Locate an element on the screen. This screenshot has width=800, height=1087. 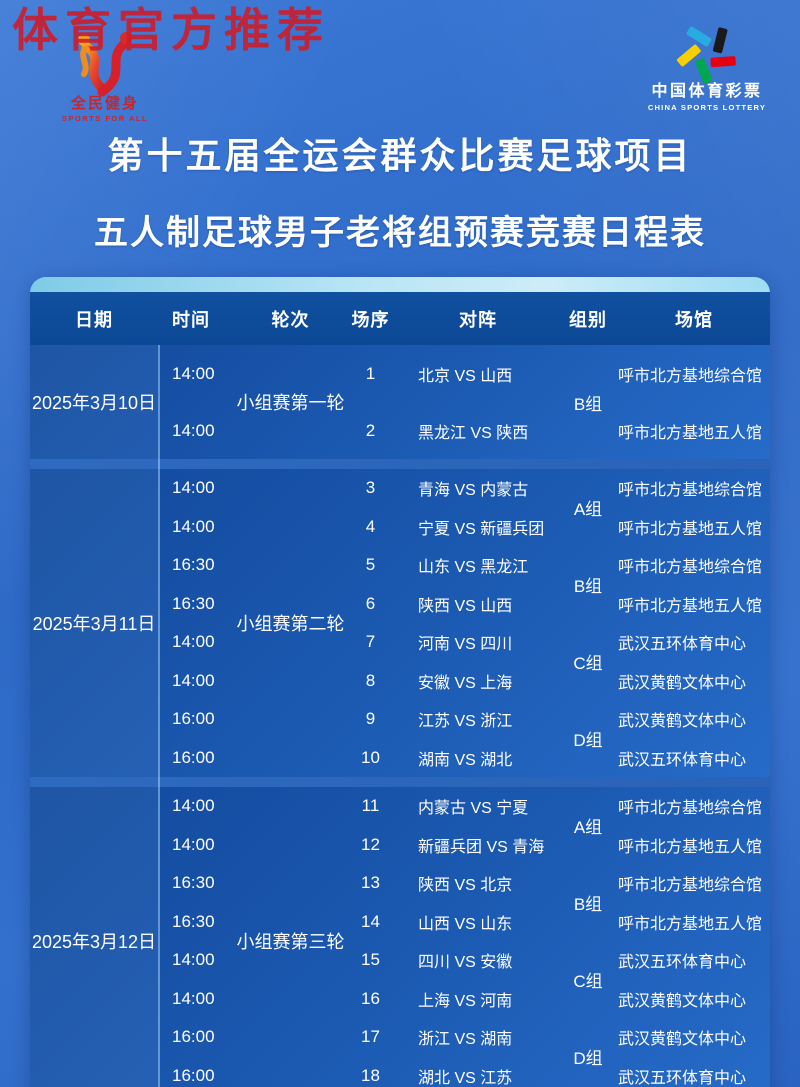
matchup-cell: 江苏 VS 浙江 is located at coordinates (465, 722).